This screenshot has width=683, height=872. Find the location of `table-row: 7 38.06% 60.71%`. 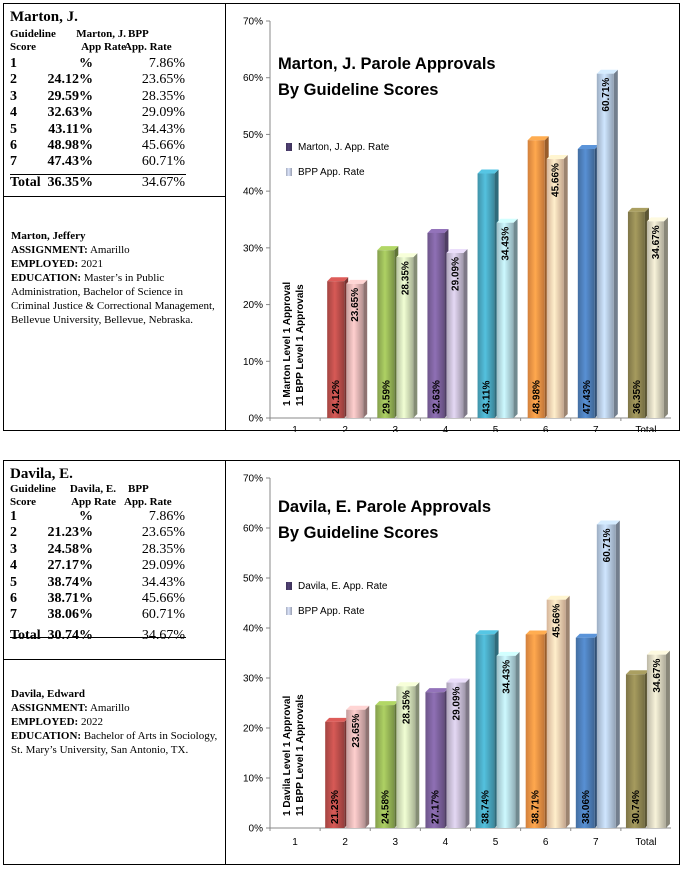

table-row: 7 38.06% 60.71% is located at coordinates (99, 615).